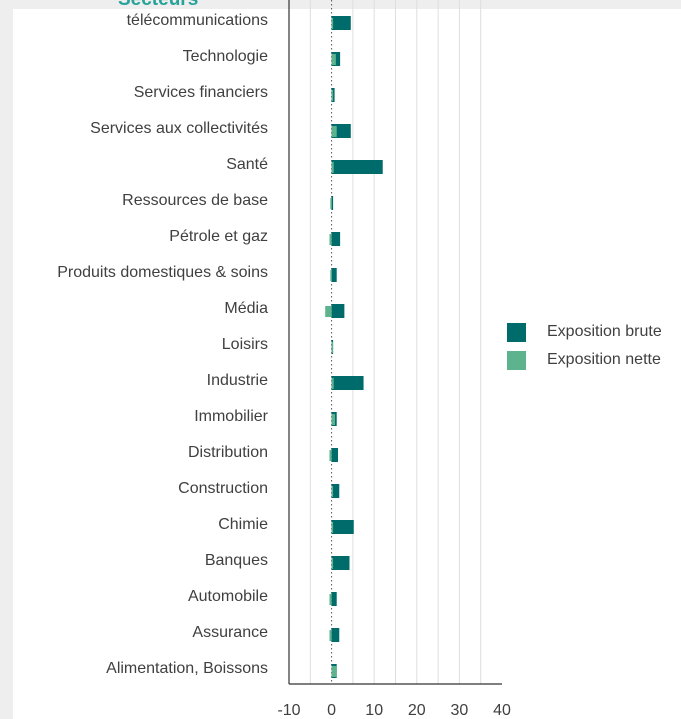 The height and width of the screenshot is (719, 681). I want to click on legend-swatch-exposition-brute, so click(516, 332).